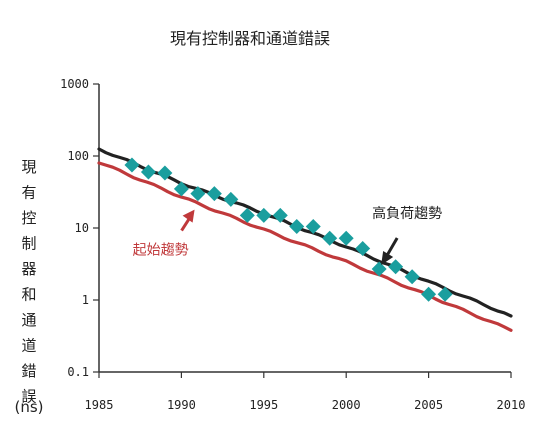 The width and height of the screenshot is (550, 439). I want to click on y-axis-label: 現有控制器和通道錯誤, so click(28, 282).